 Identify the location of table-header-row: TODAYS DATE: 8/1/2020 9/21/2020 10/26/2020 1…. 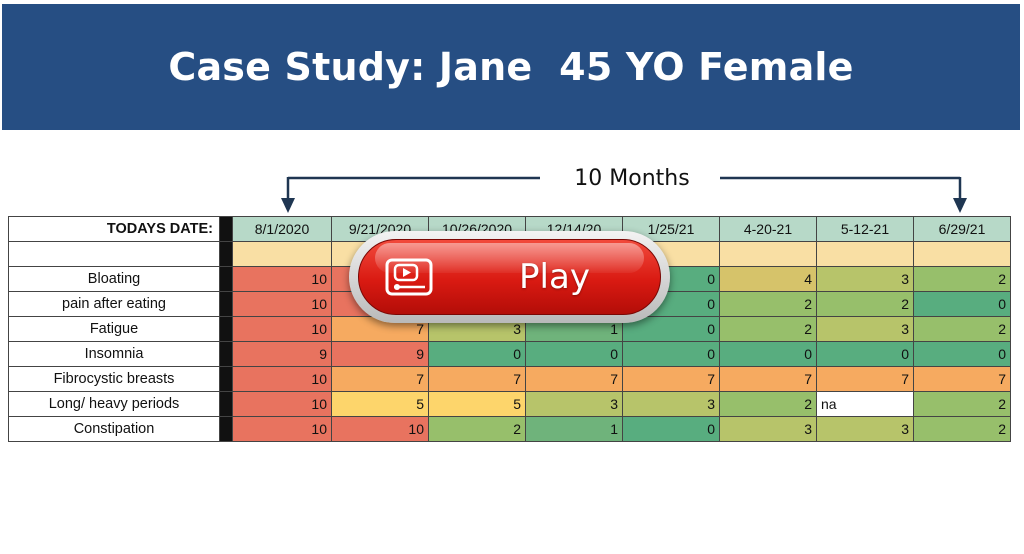
(509, 229).